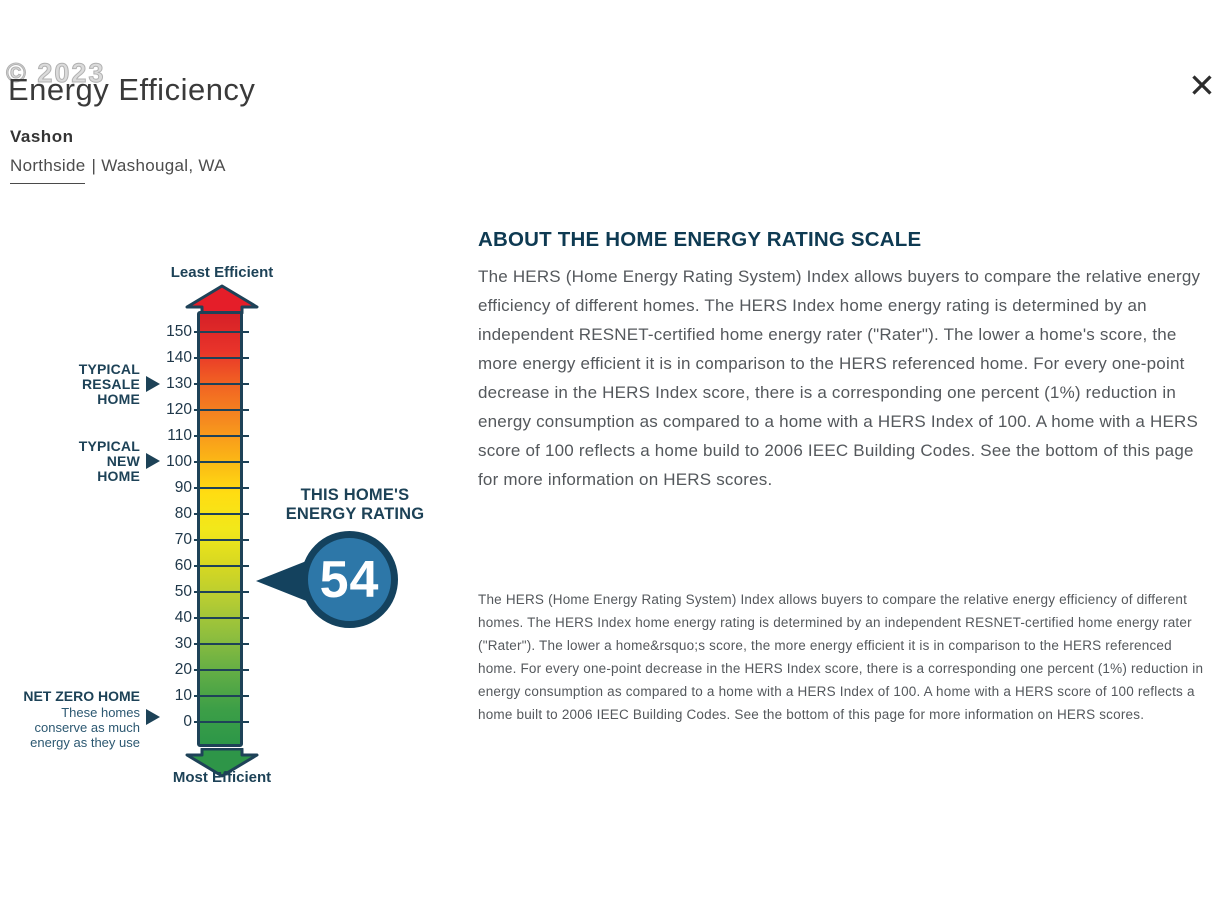  What do you see at coordinates (132, 89) in the screenshot?
I see `page-title: Energy Efficiency` at bounding box center [132, 89].